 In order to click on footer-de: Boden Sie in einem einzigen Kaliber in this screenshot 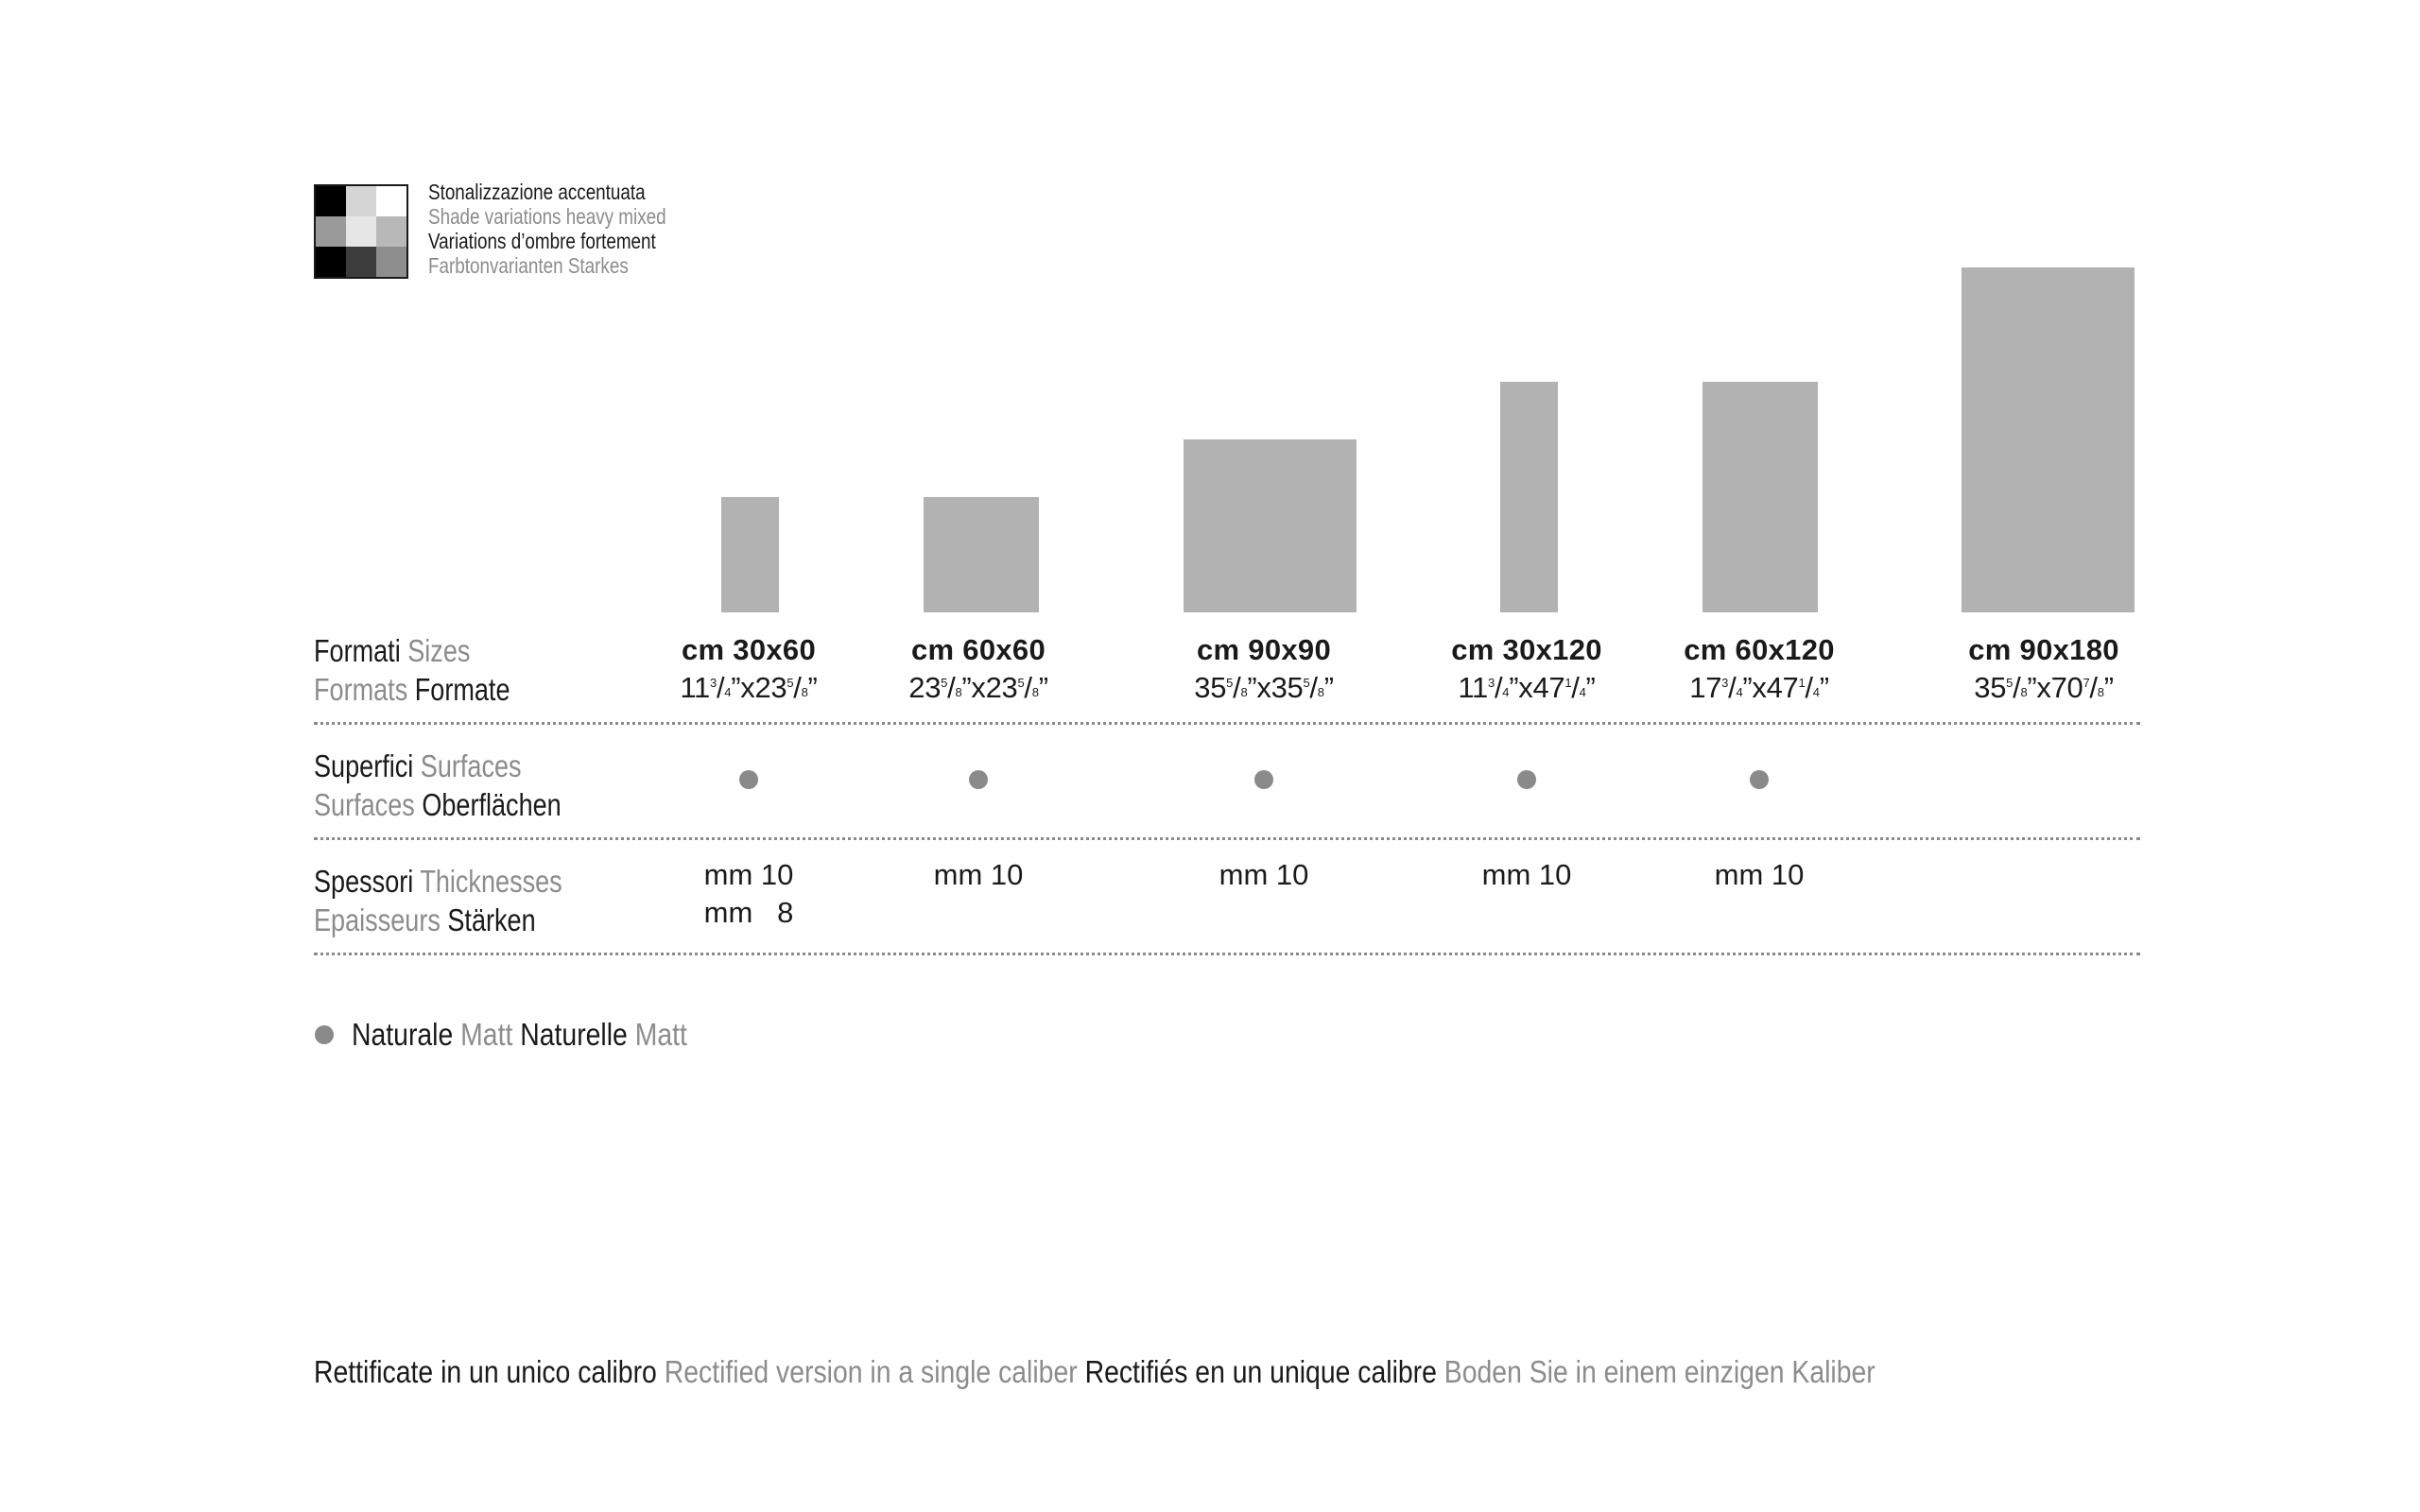, I will do `click(1659, 1371)`.